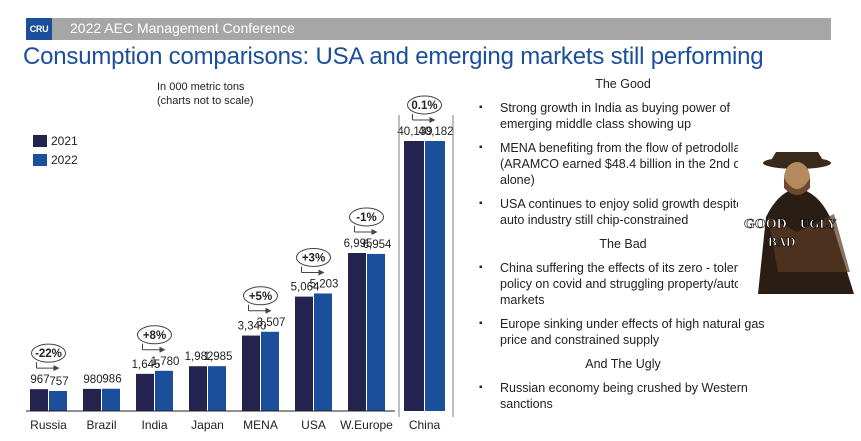 This screenshot has width=861, height=441. I want to click on value-label-2022: 1,780, so click(165, 362).